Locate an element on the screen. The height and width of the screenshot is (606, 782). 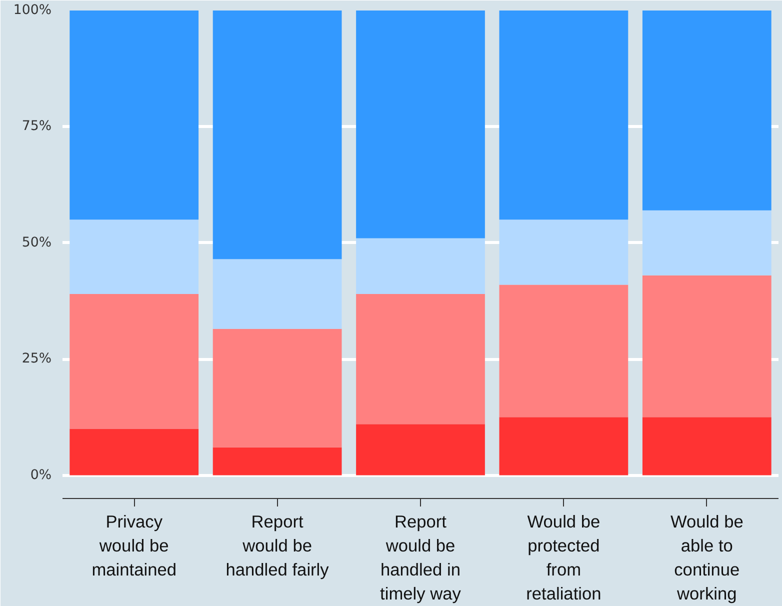
x-tick-label: Report would be handled in timely way is located at coordinates (421, 558).